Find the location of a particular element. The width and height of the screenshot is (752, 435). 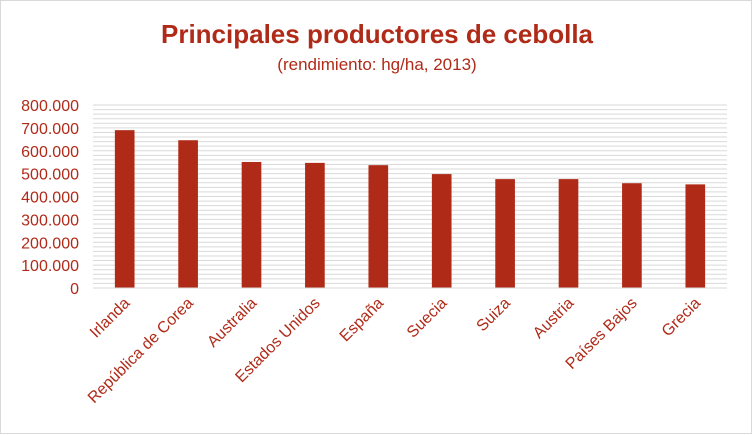

y-tick-label: 200.000 is located at coordinates (50, 243).